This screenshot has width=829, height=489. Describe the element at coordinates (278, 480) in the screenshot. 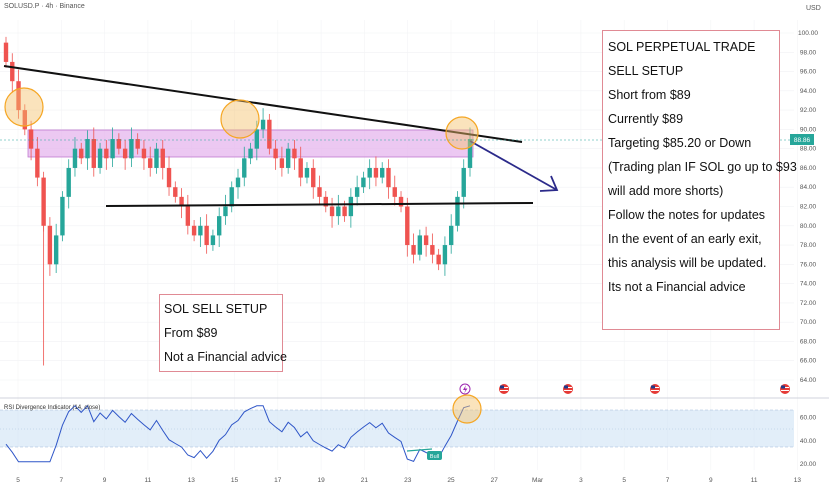

I see `time-tick: 17` at that location.